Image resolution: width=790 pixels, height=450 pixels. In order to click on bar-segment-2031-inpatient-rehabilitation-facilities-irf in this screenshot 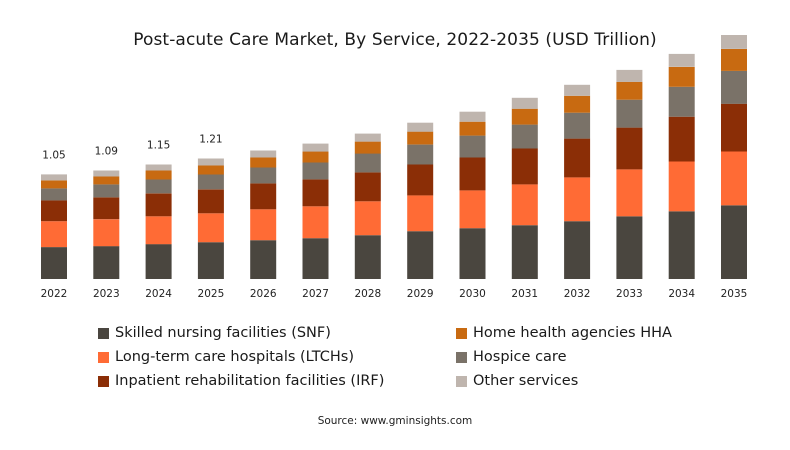, I will do `click(524, 166)`.